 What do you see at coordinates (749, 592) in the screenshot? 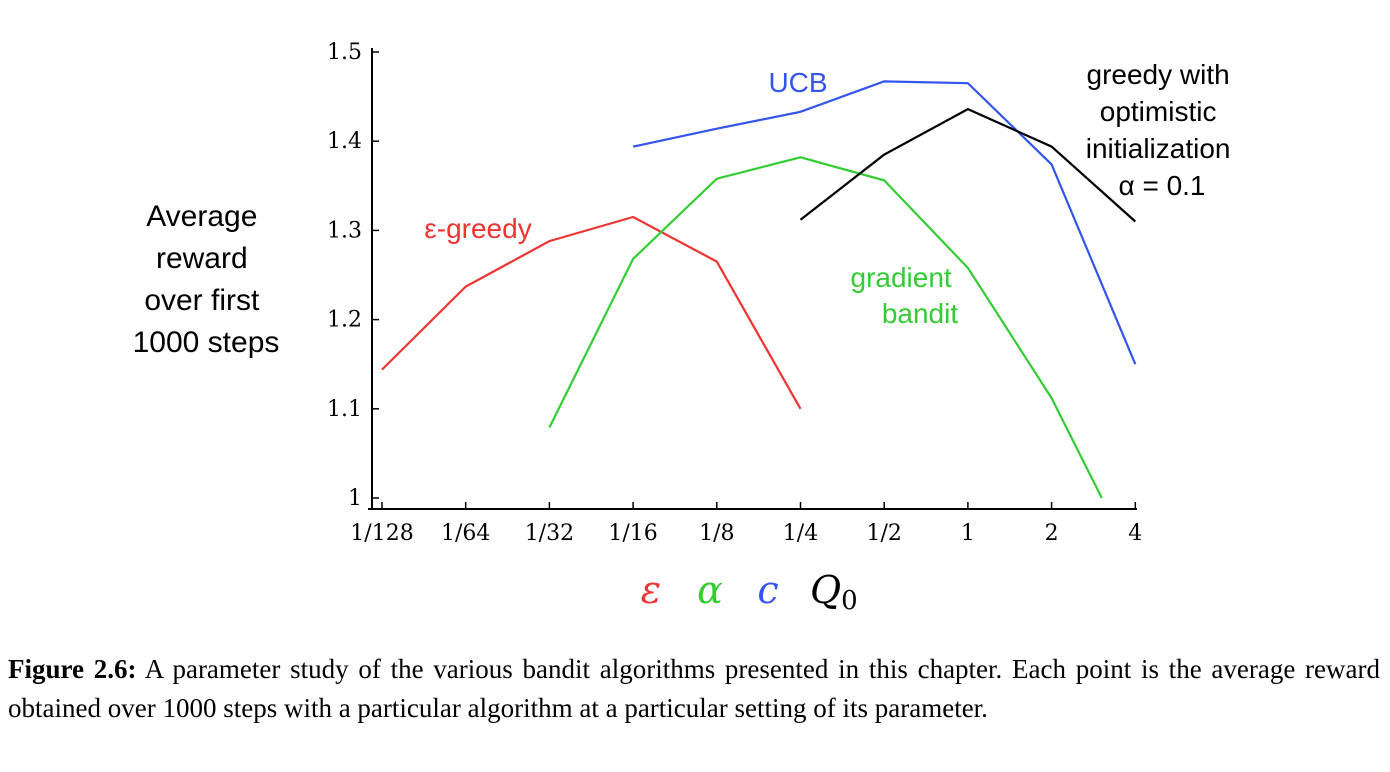
I see `parameter-symbols: ε α c Q0` at bounding box center [749, 592].